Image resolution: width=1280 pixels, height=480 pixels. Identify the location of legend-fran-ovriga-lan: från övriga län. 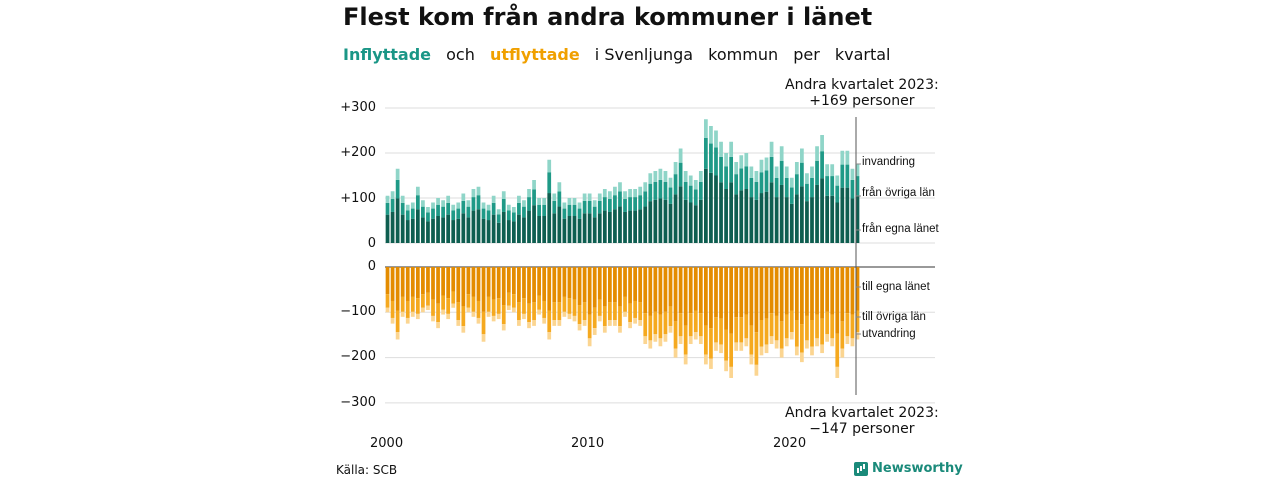
(898, 193).